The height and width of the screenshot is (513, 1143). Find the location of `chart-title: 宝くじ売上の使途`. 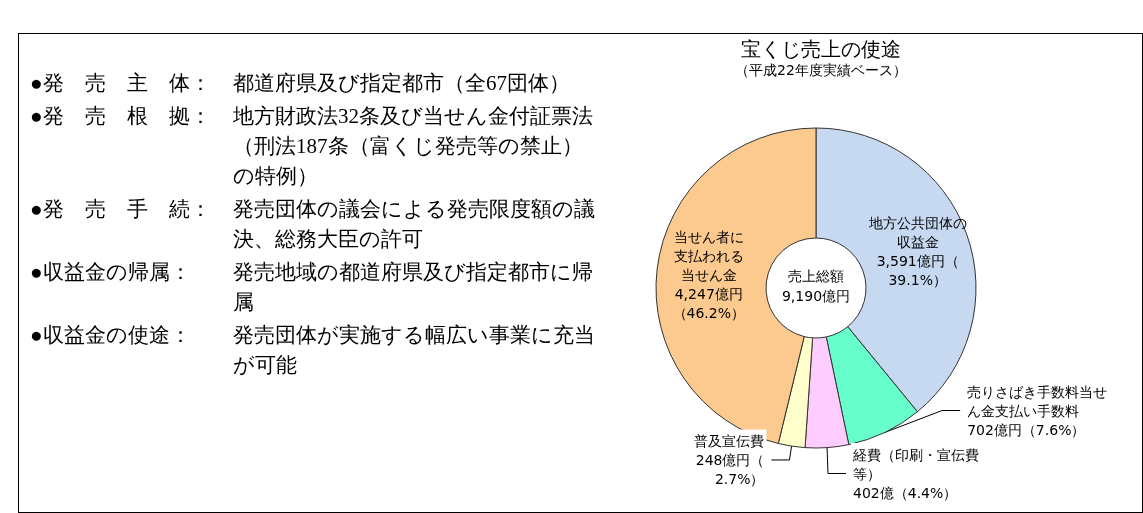

chart-title: 宝くじ売上の使途 is located at coordinates (821, 49).